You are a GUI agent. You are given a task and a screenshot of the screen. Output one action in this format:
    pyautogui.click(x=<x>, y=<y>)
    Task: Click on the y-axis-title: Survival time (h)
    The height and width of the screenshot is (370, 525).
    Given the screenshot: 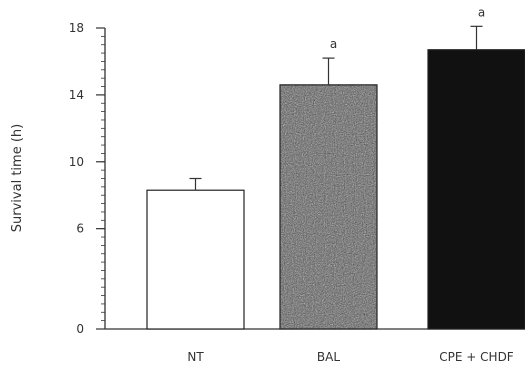 What is the action you would take?
    pyautogui.click(x=17, y=178)
    